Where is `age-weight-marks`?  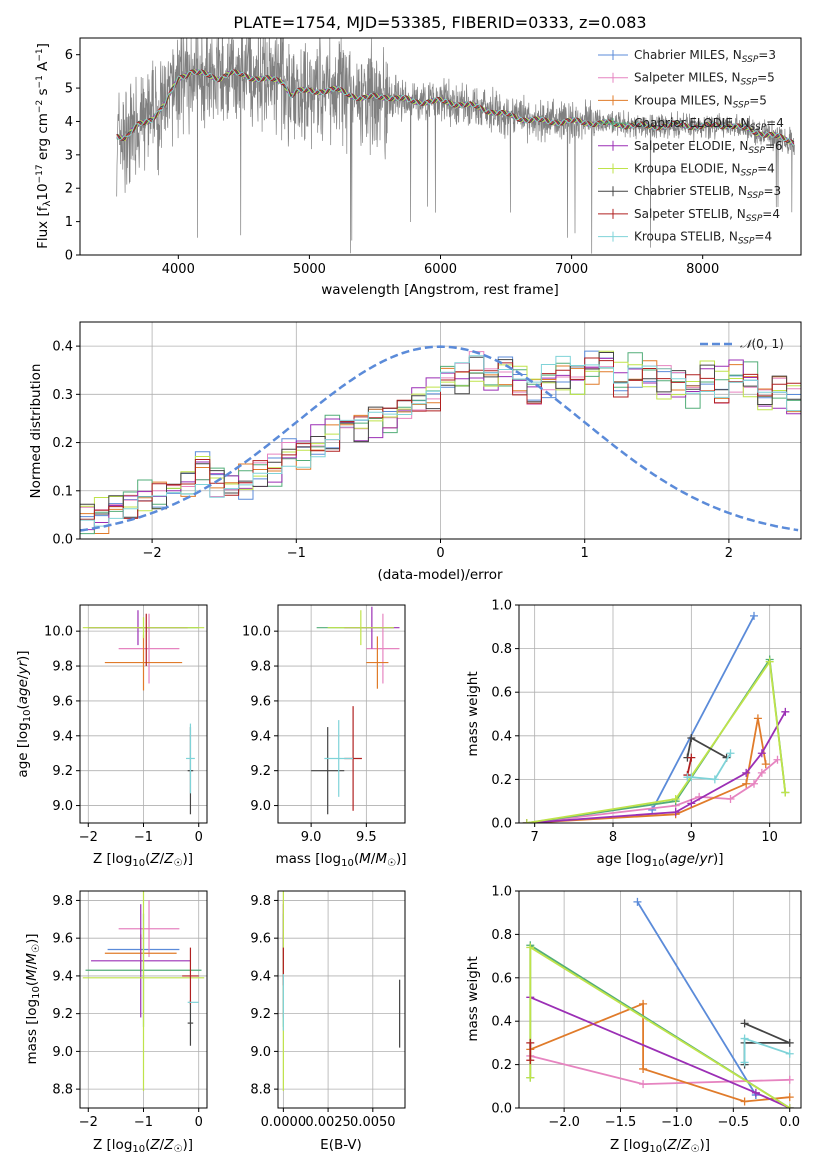 age-weight-marks is located at coordinates (656, 717).